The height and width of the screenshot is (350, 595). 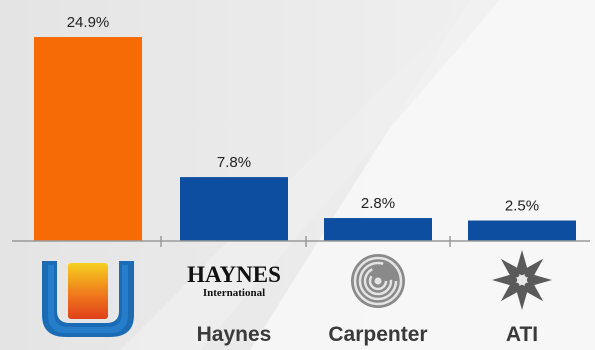 I want to click on universal-stainless-logo-icon, so click(x=88, y=299).